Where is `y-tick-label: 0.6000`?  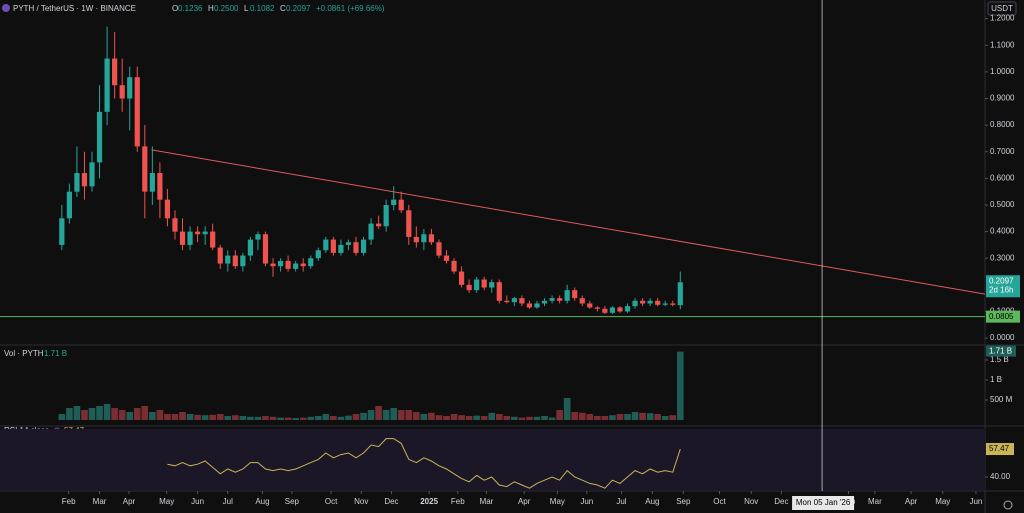 y-tick-label: 0.6000 is located at coordinates (1002, 177).